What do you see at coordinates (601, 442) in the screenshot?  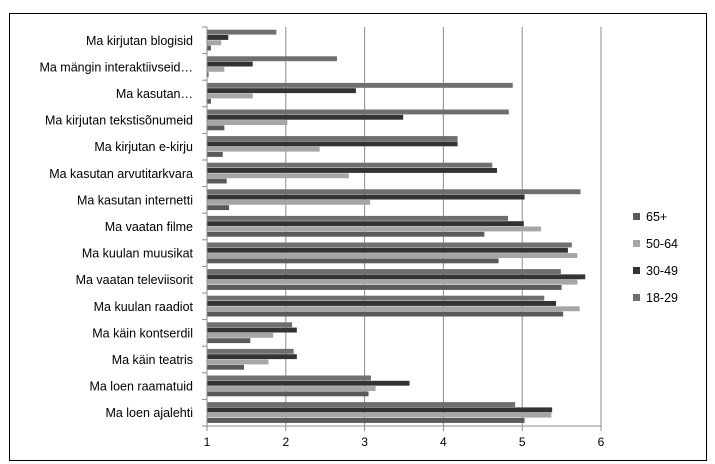 I see `x-tick-label: 6` at bounding box center [601, 442].